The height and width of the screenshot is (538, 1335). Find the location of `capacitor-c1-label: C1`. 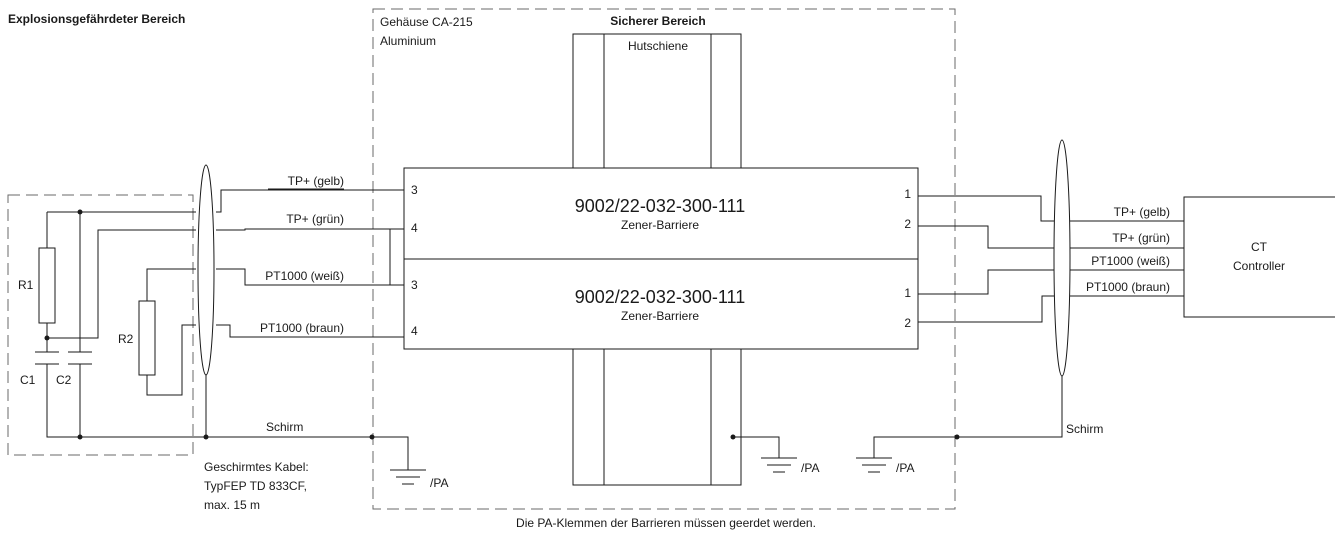

capacitor-c1-label: C1 is located at coordinates (28, 380).